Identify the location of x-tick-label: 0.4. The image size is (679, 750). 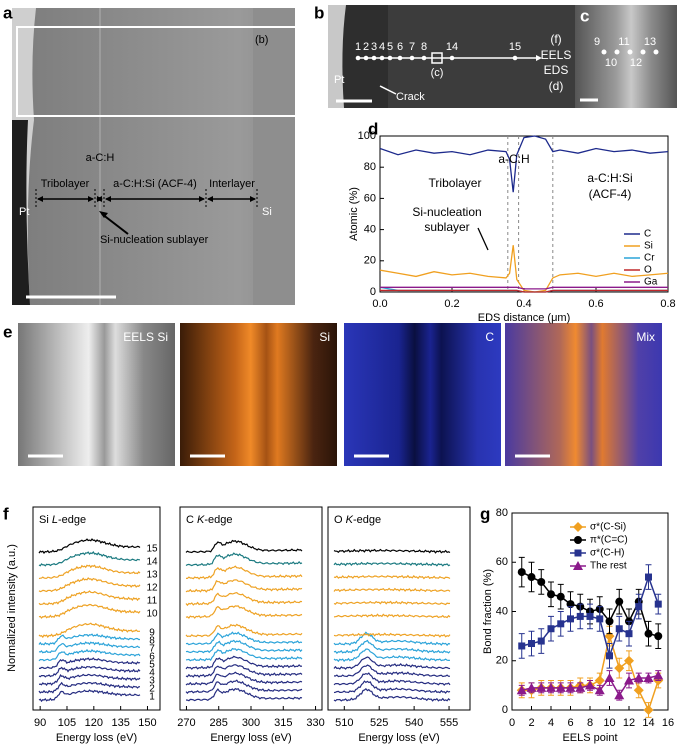
(523, 304).